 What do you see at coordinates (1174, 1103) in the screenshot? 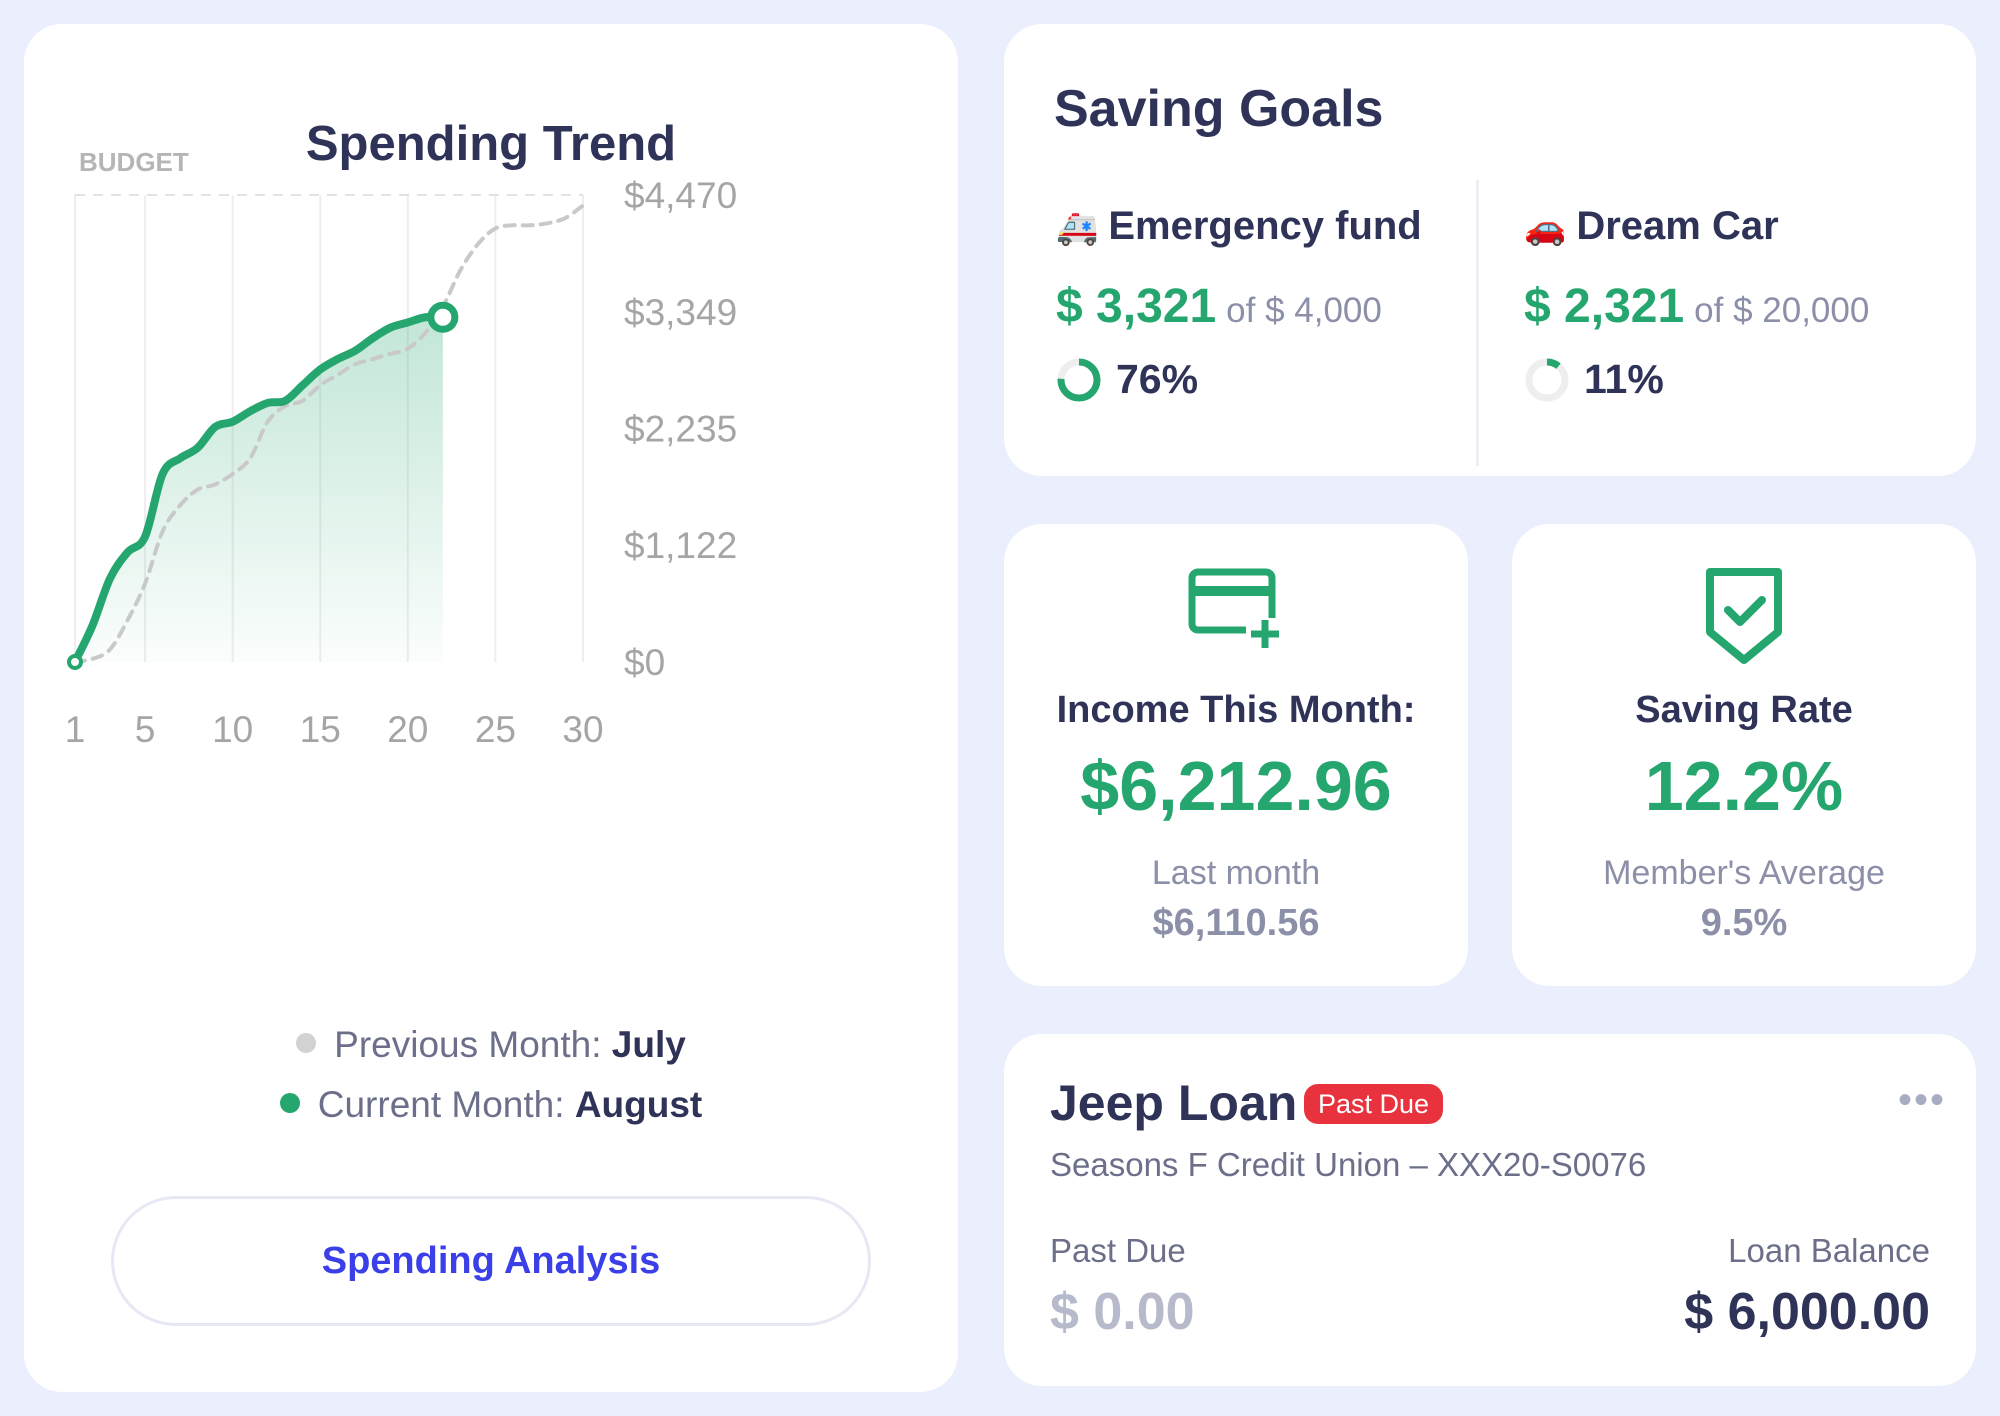
I see `loan-title: Jeep Loan` at bounding box center [1174, 1103].